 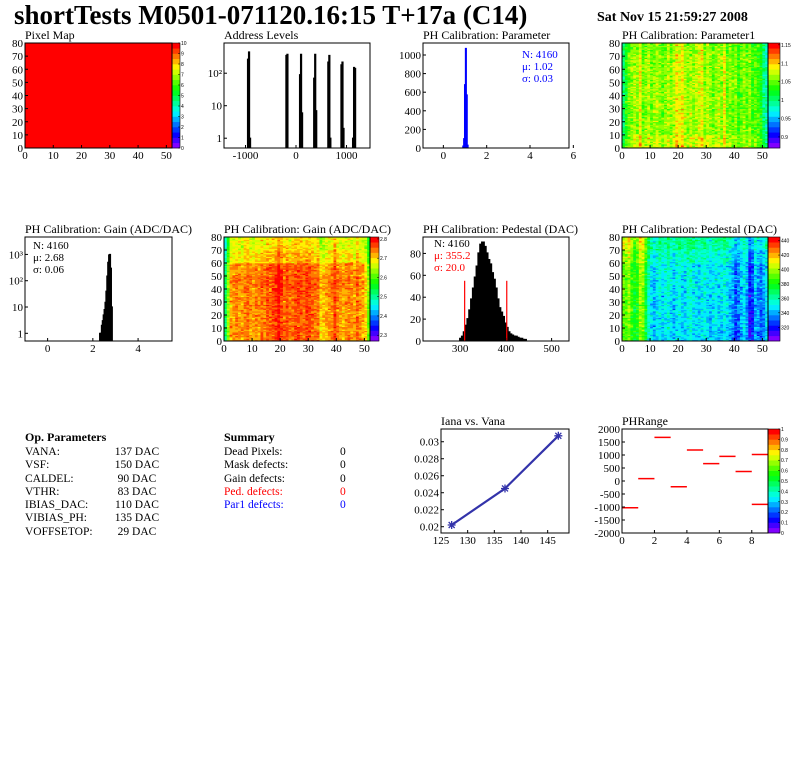 I want to click on heatmap-fill, so click(x=98, y=95).